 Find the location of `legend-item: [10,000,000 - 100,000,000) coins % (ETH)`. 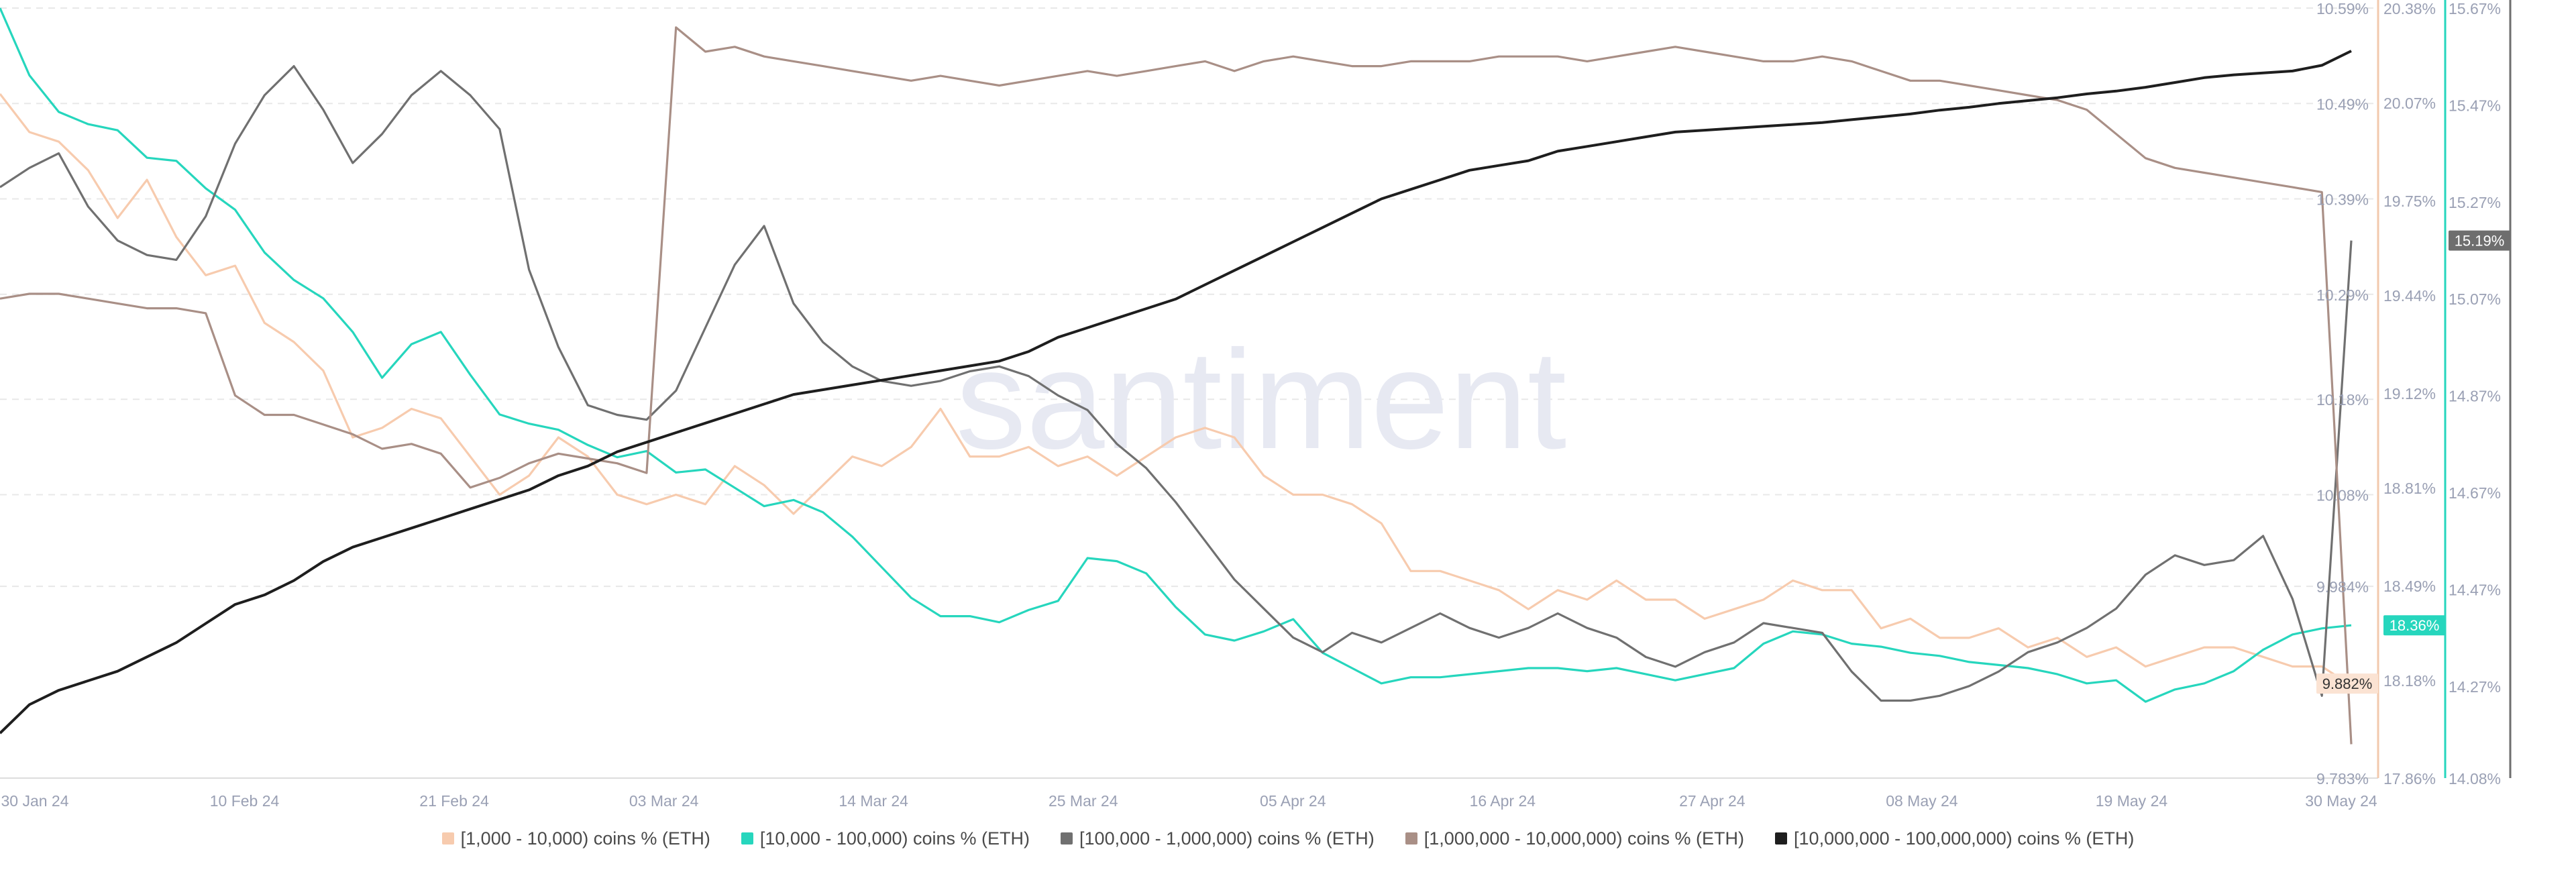

legend-item: [10,000,000 - 100,000,000) coins % (ETH) is located at coordinates (1954, 839).